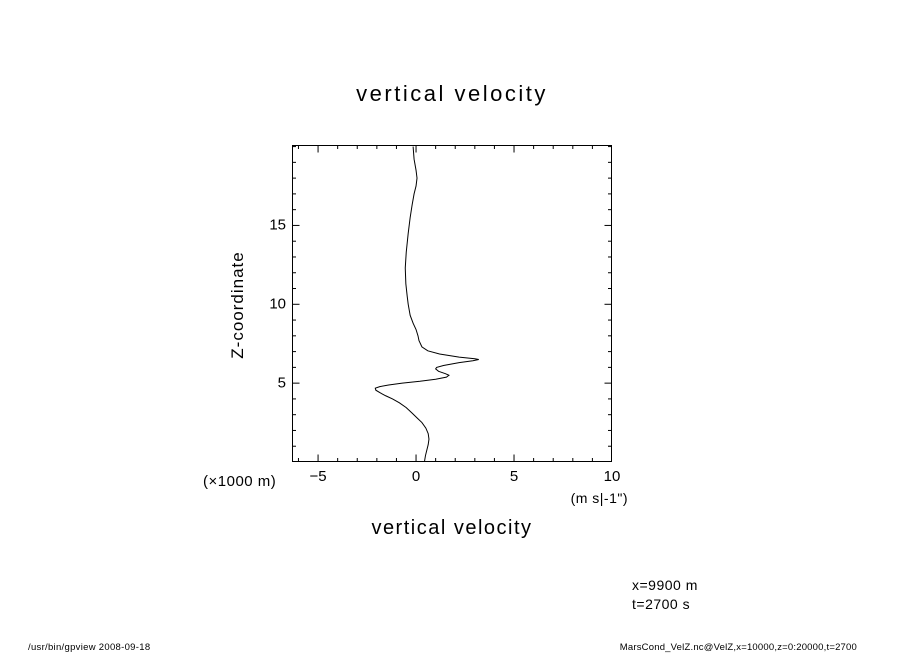  I want to click on x-axis-title: vertical velocity, so click(452, 528).